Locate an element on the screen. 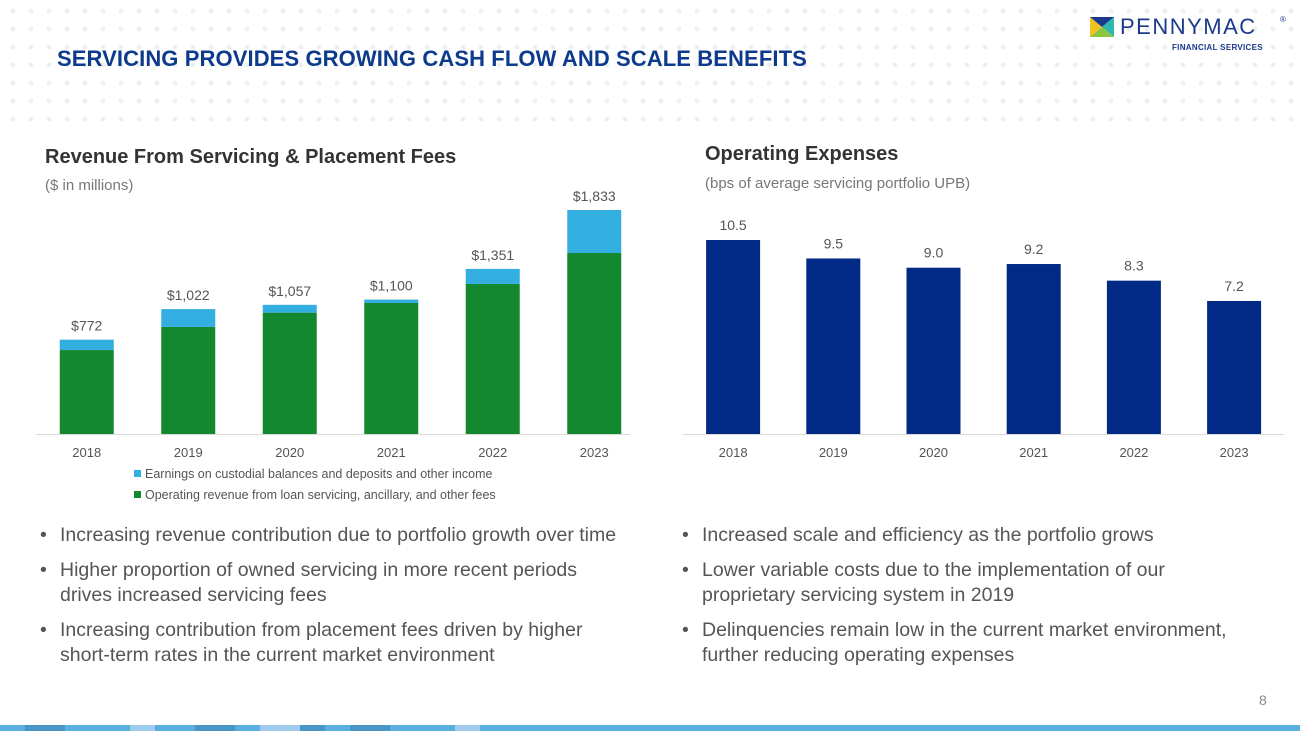 The height and width of the screenshot is (731, 1300). data-label: $1,100 is located at coordinates (391, 286).